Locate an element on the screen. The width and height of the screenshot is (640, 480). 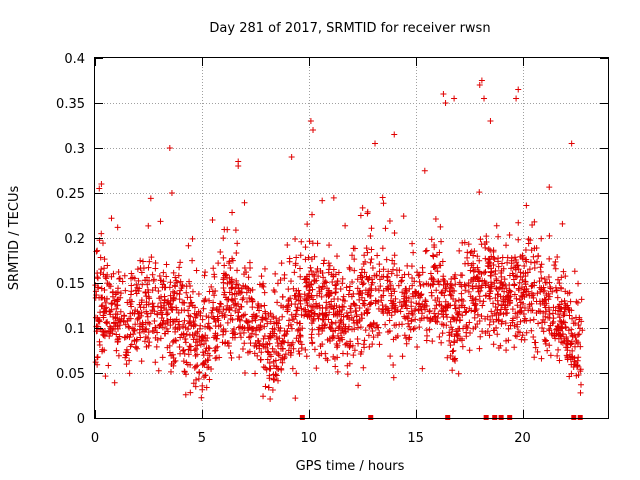
x-tick-label: 0 is located at coordinates (95, 438).